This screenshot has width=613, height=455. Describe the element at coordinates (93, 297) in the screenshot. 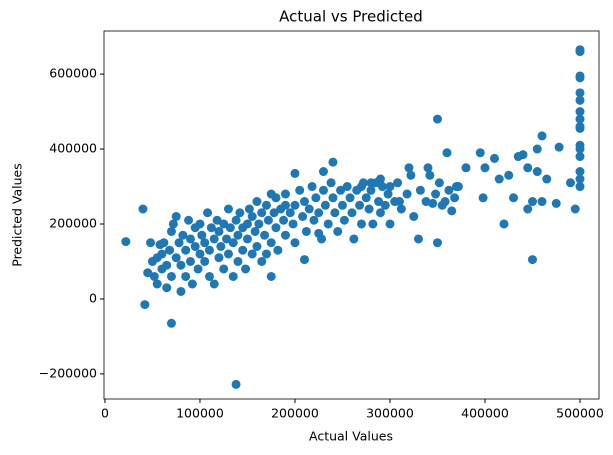

I see `y-tick-label: 0` at that location.